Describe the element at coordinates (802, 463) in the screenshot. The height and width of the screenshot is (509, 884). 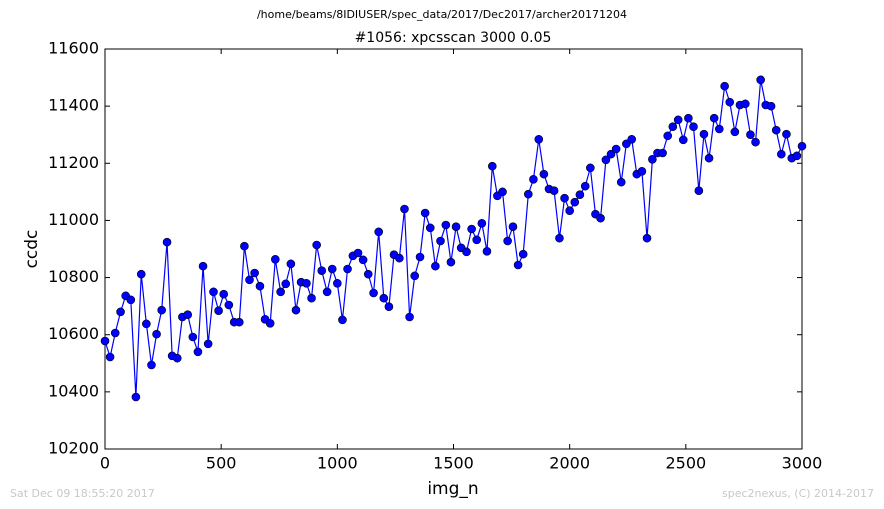
I see `x-tick-label: 3000` at that location.